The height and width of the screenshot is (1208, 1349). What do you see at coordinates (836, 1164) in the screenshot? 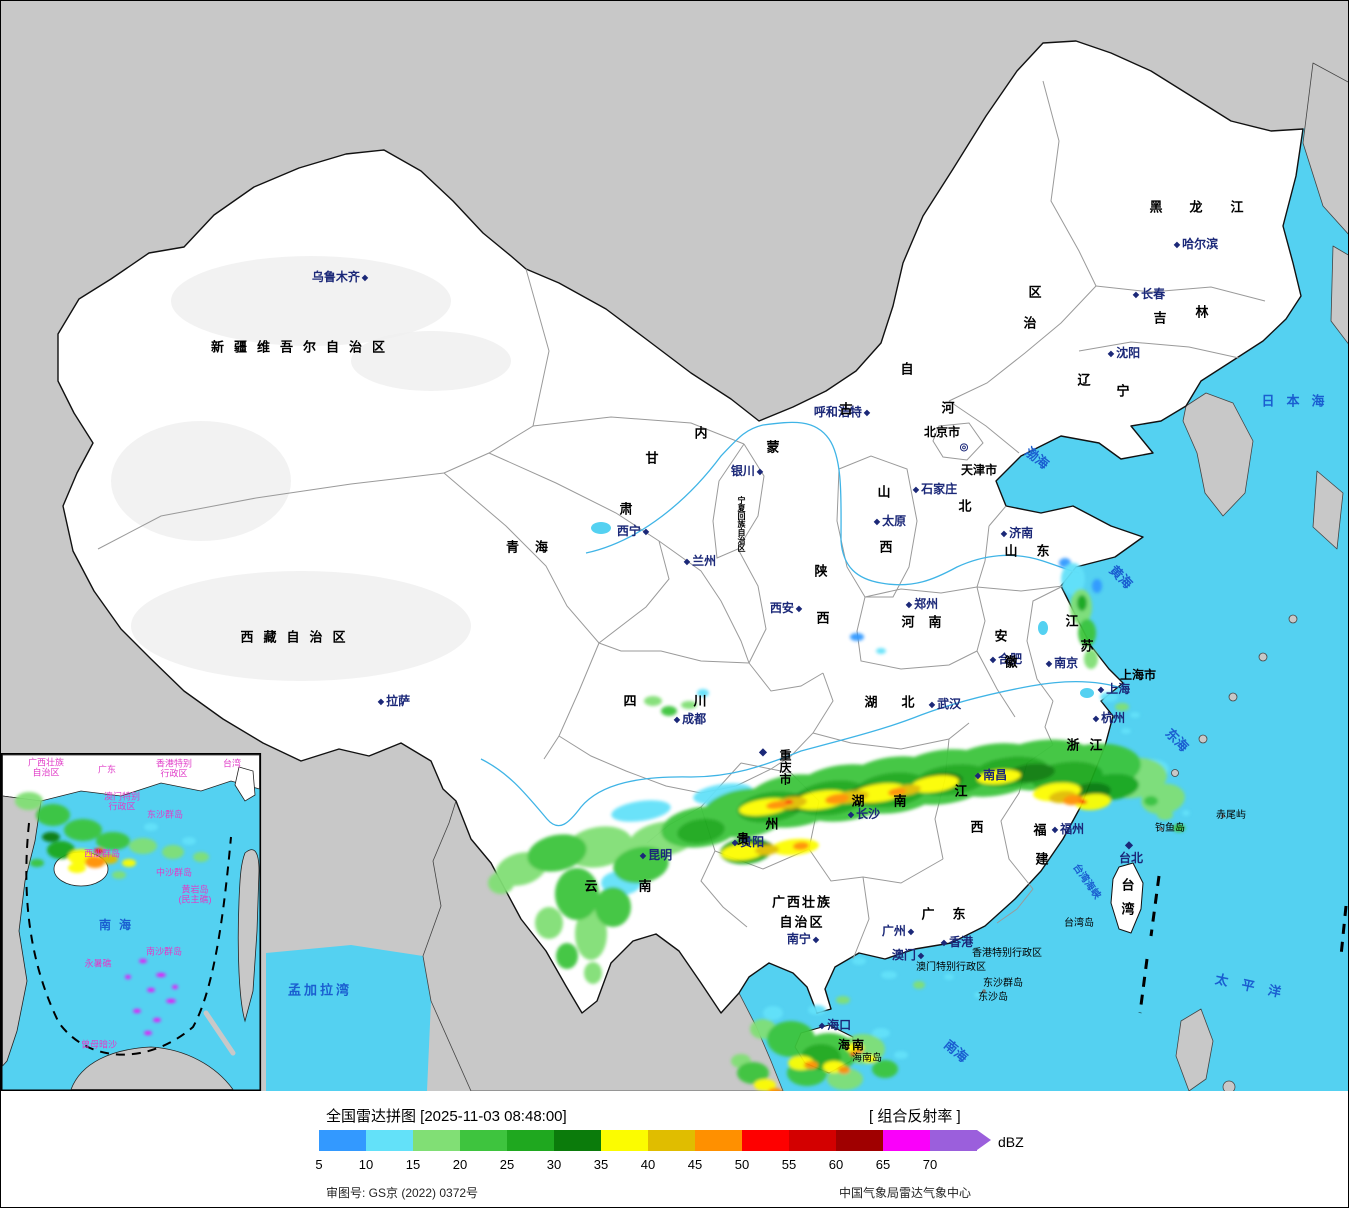
I see `legend-value: 60` at bounding box center [836, 1164].